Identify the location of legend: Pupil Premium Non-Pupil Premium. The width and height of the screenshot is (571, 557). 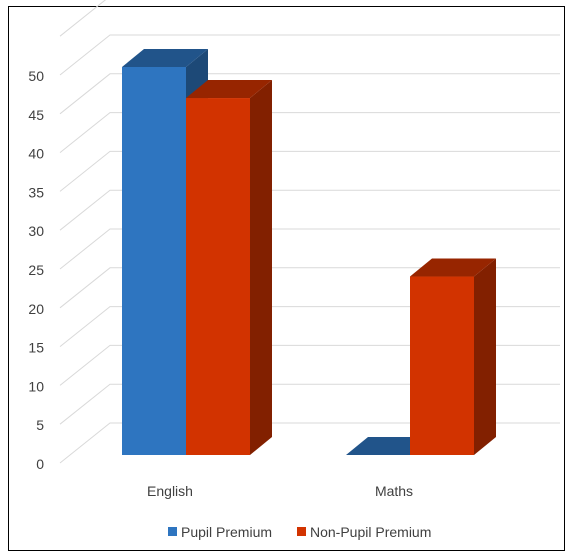
(299, 532).